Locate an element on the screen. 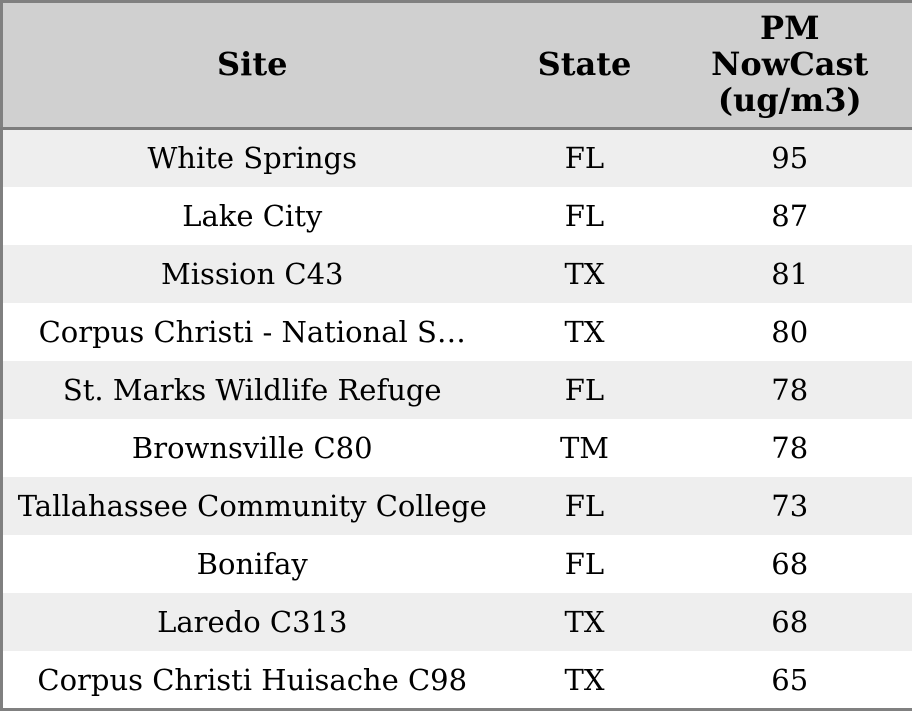 The height and width of the screenshot is (711, 912). table-row: Lake City FL 87 is located at coordinates (456, 215).